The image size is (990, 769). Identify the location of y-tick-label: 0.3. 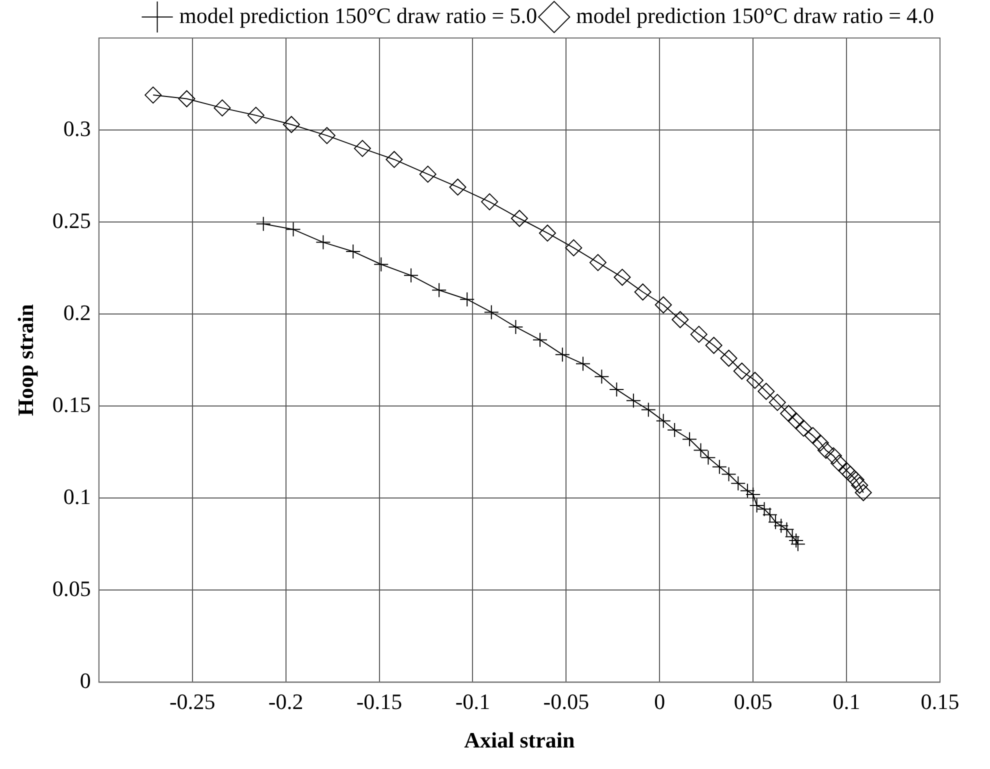
(77, 128).